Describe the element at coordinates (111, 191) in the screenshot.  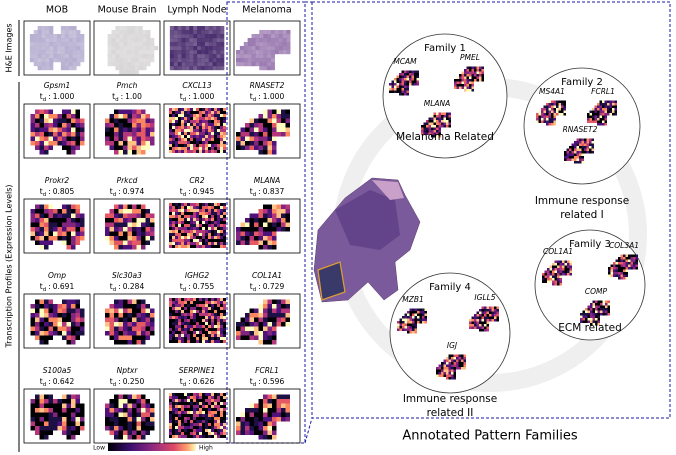
I see `score-symbol: t` at that location.